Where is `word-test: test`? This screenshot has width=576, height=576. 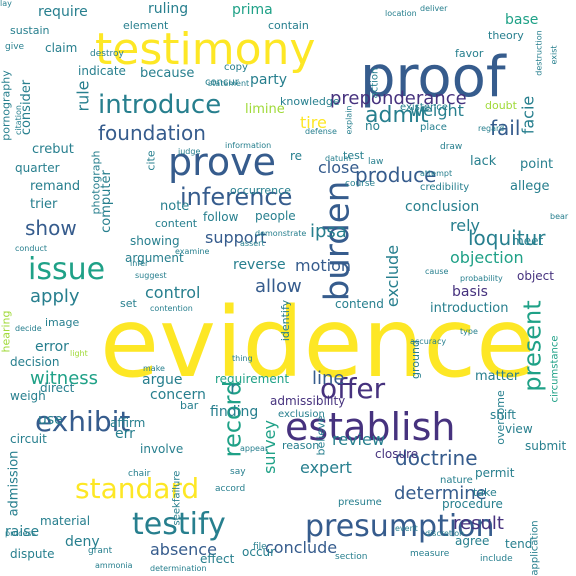 word-test: test is located at coordinates (354, 155).